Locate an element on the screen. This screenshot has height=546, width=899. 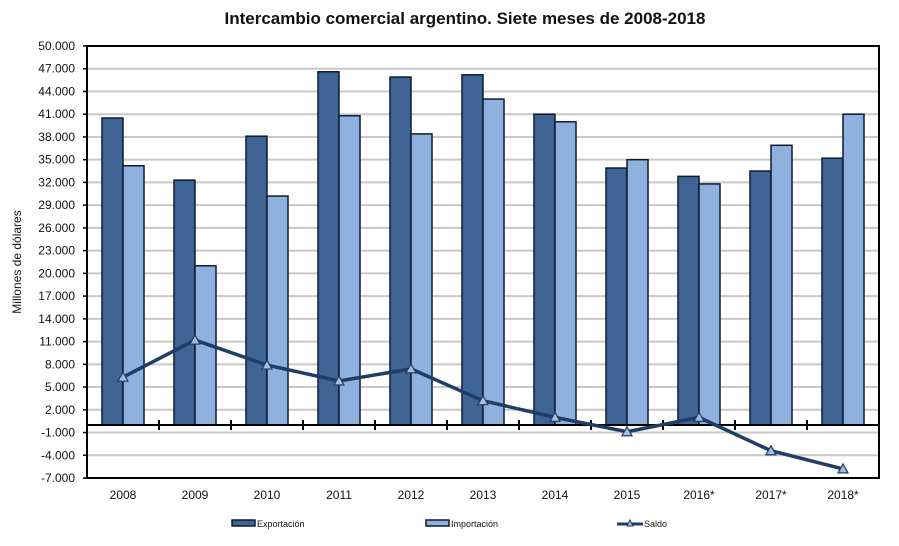
y-tick-label: 11.000 is located at coordinates (57, 342).